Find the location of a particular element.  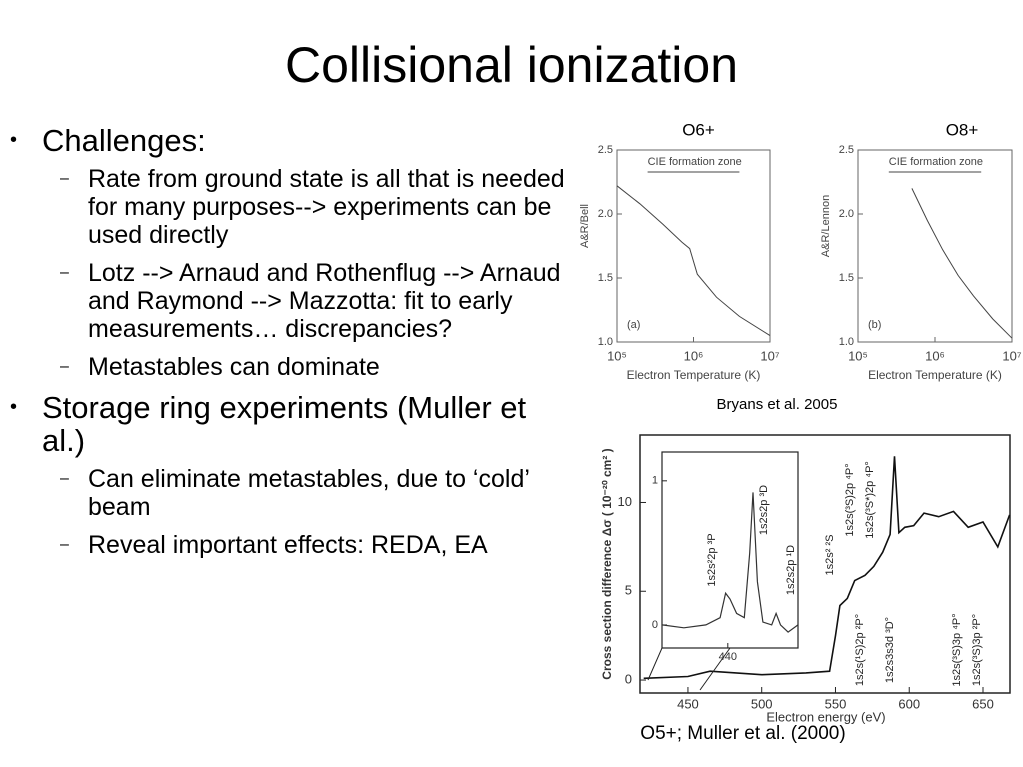

bullet: Challenges: is located at coordinates (290, 140).